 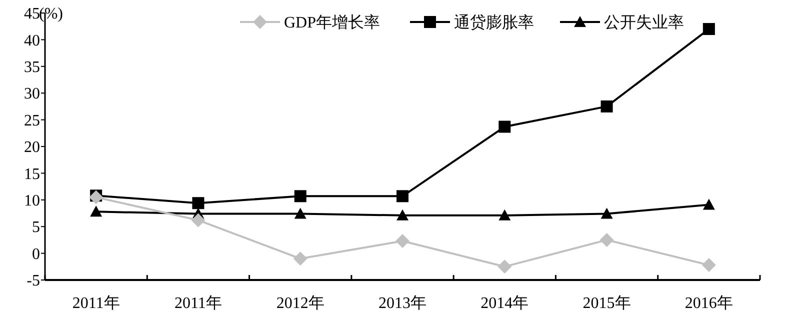 I want to click on legend-label: GDP年增长率, so click(x=332, y=23).